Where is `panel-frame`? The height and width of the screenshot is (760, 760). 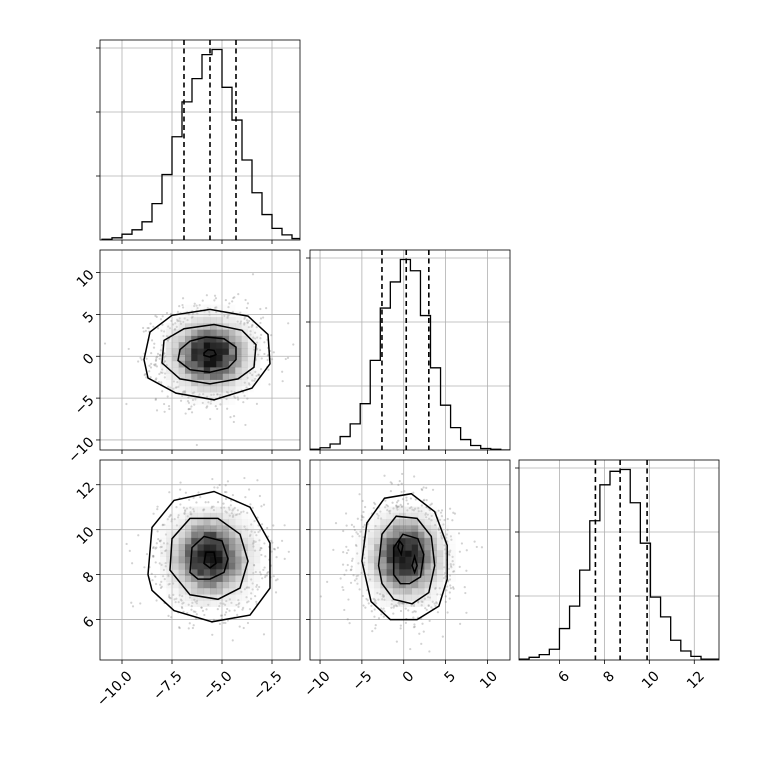 panel-frame is located at coordinates (200, 140).